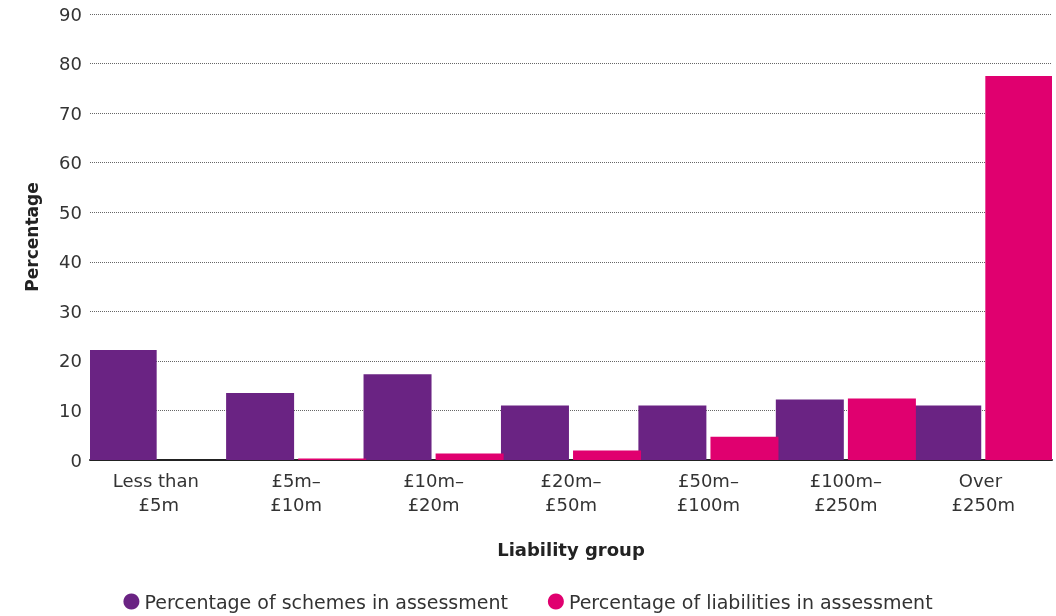  Describe the element at coordinates (846, 492) in the screenshot. I see `x-tick-label: £100m–£250m` at that location.